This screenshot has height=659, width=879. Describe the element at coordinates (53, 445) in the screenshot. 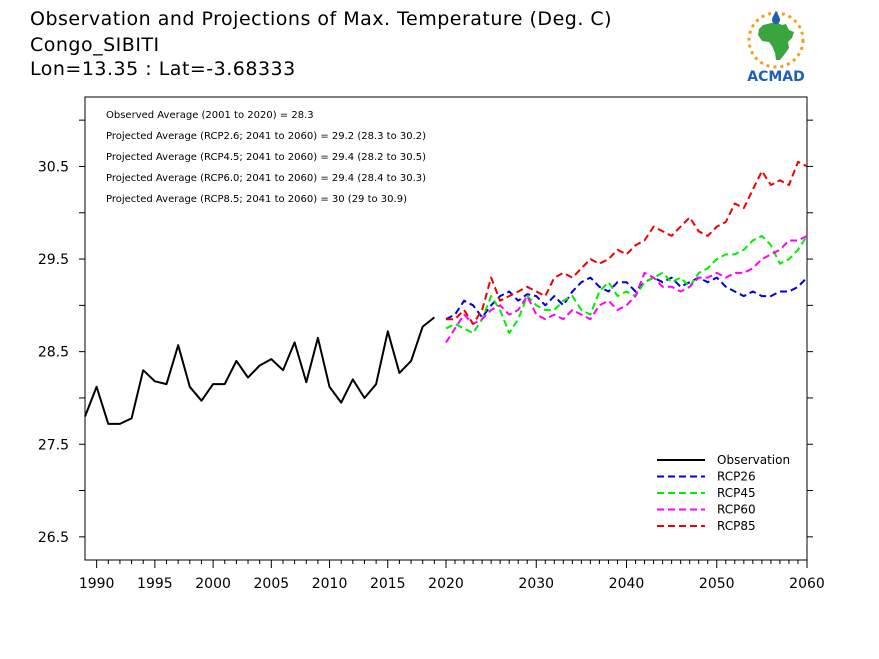

I see `y-tick-label: 27.5` at that location.